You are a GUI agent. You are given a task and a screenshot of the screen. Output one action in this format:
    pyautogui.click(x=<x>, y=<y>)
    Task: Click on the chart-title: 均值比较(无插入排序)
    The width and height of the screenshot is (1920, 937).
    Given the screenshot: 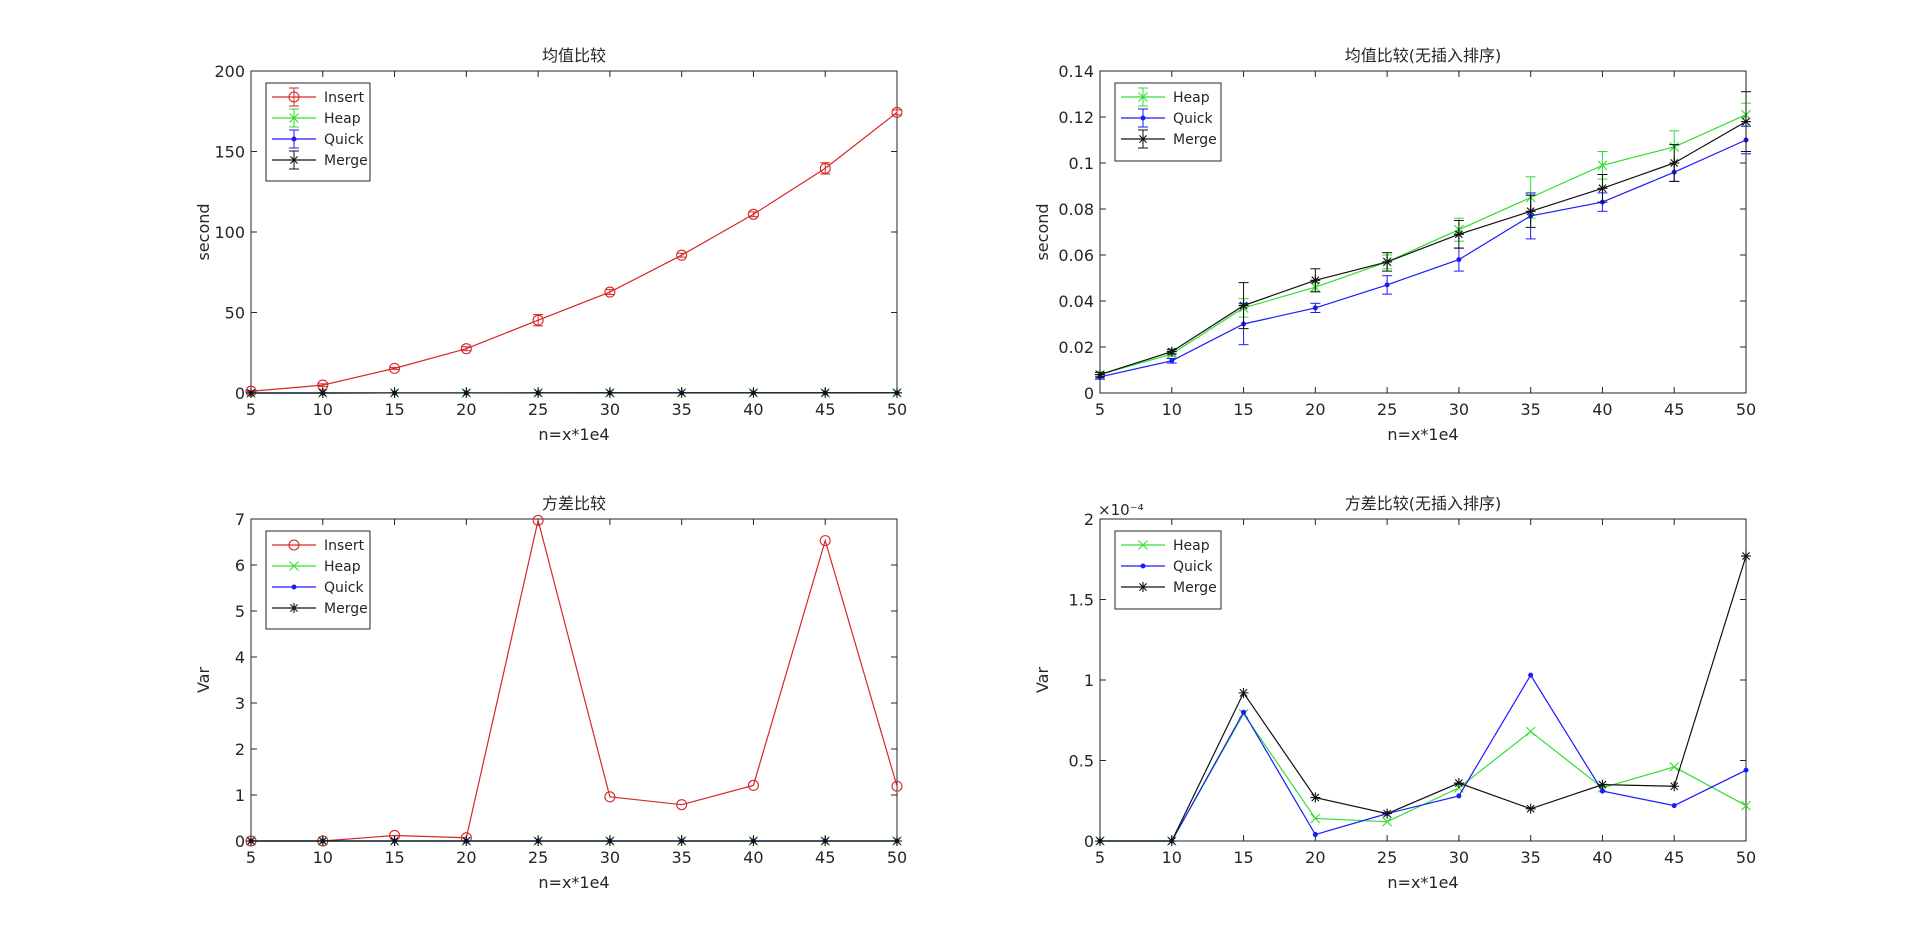 What is the action you would take?
    pyautogui.click(x=1423, y=55)
    